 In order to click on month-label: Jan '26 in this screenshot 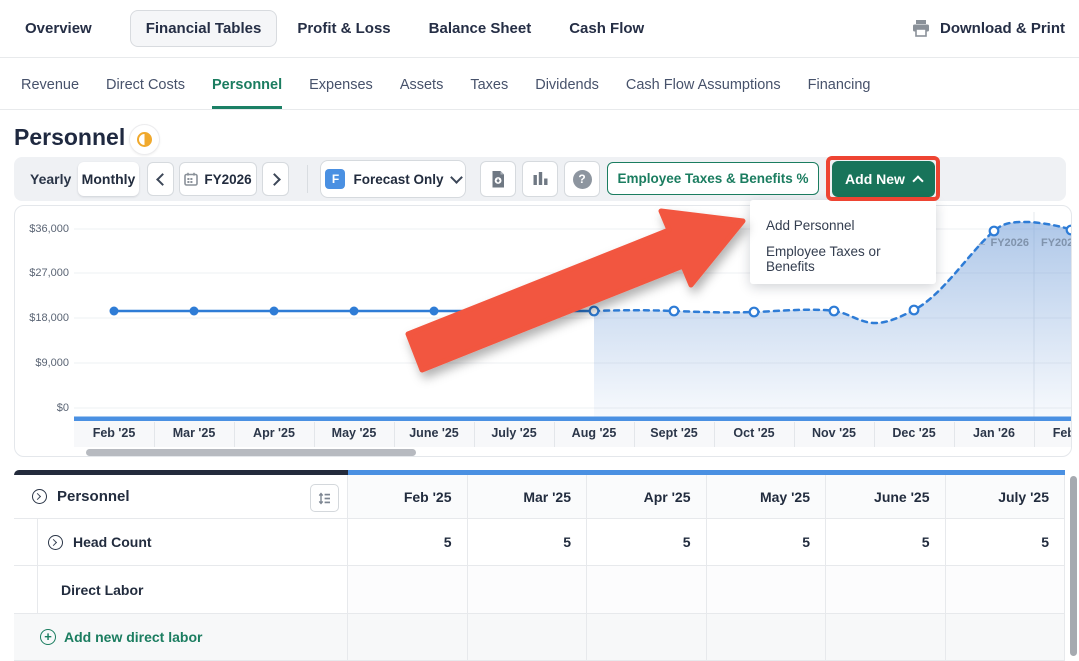, I will do `click(994, 433)`.